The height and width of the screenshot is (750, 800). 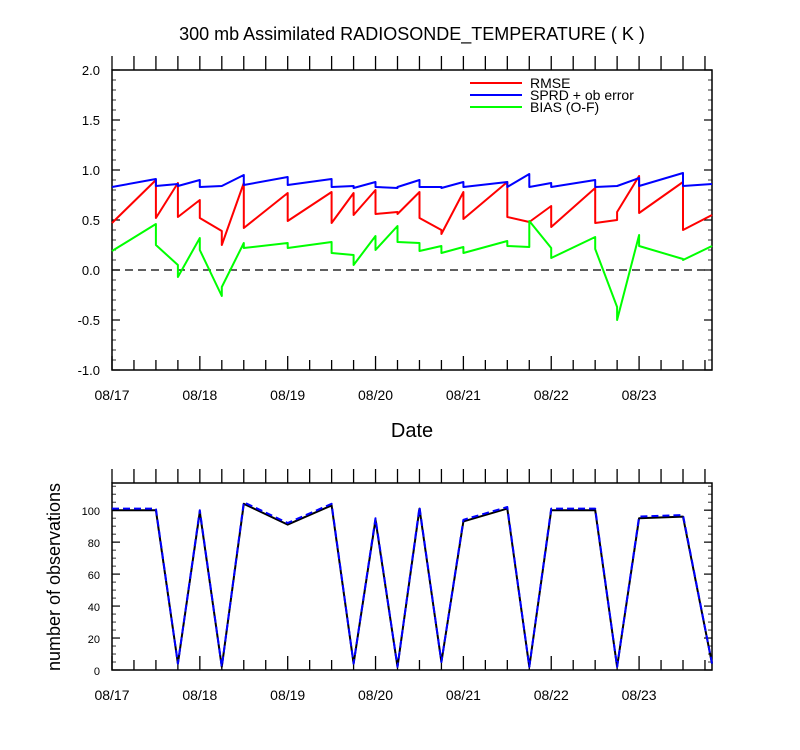 I want to click on y-tick-label: 40, so click(x=94, y=608).